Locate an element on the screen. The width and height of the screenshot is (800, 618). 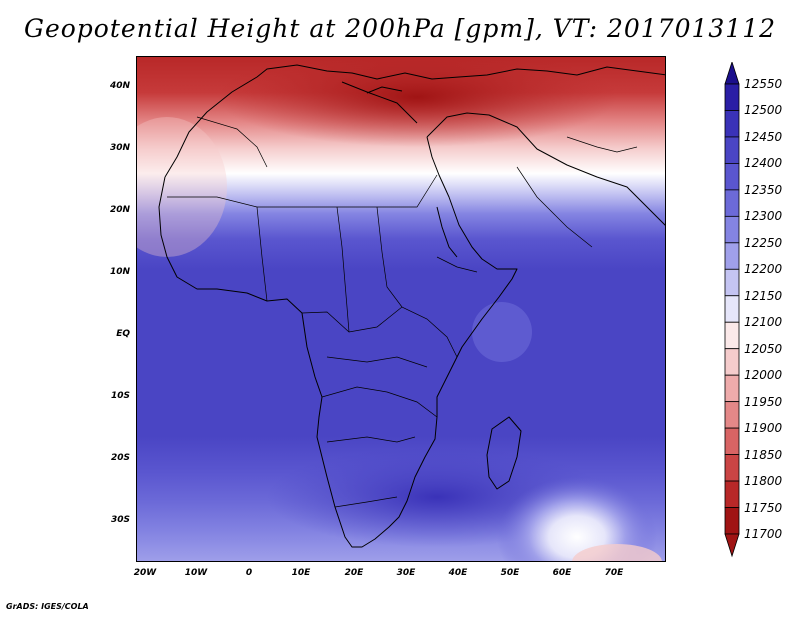
lat-label-10s: 10S is located at coordinates (120, 396).